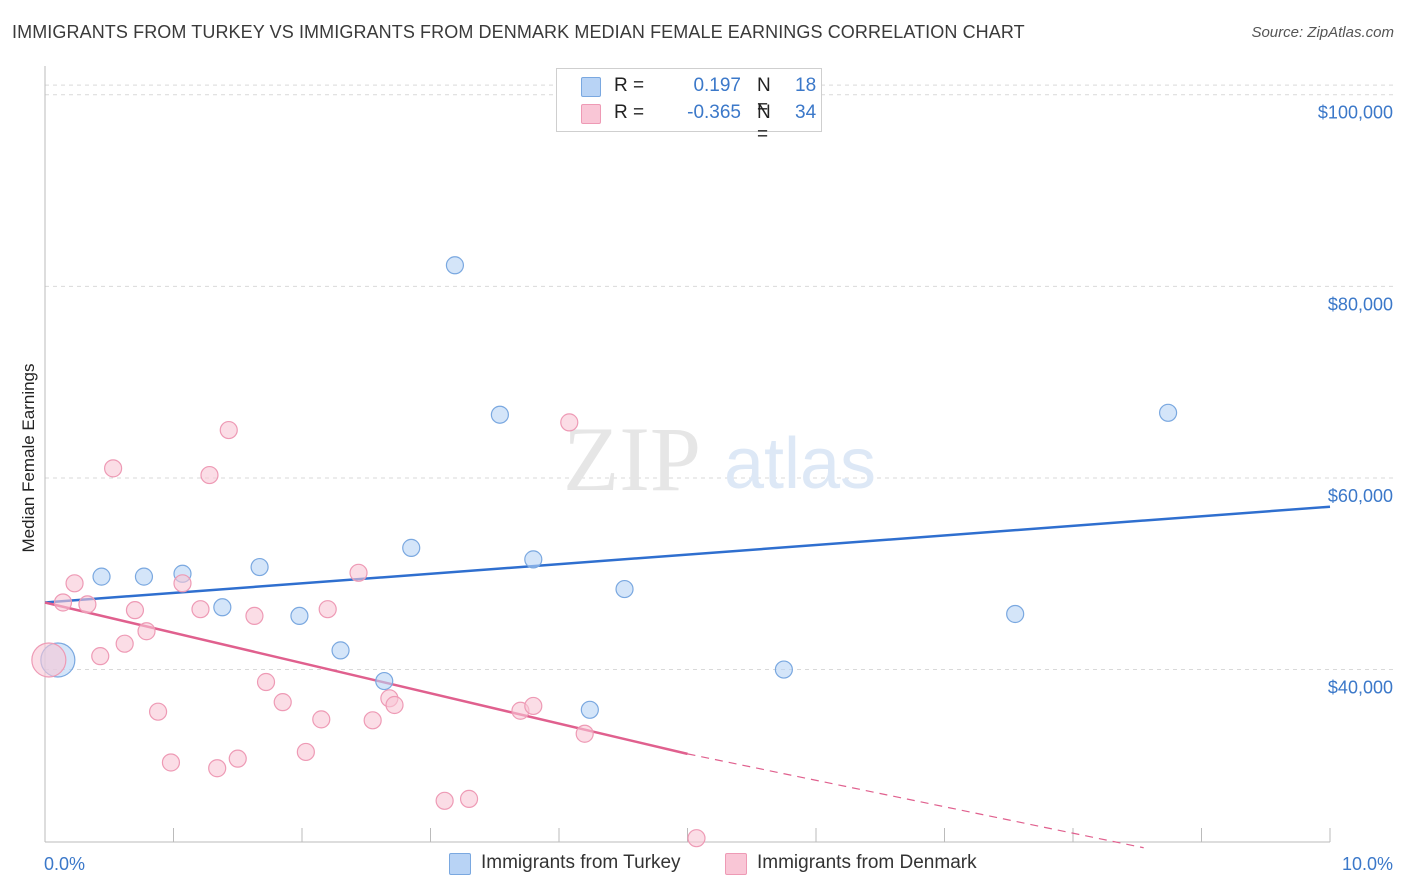 The width and height of the screenshot is (1406, 892). What do you see at coordinates (800, 464) in the screenshot?
I see `watermark-atlas: atlas` at bounding box center [800, 464].